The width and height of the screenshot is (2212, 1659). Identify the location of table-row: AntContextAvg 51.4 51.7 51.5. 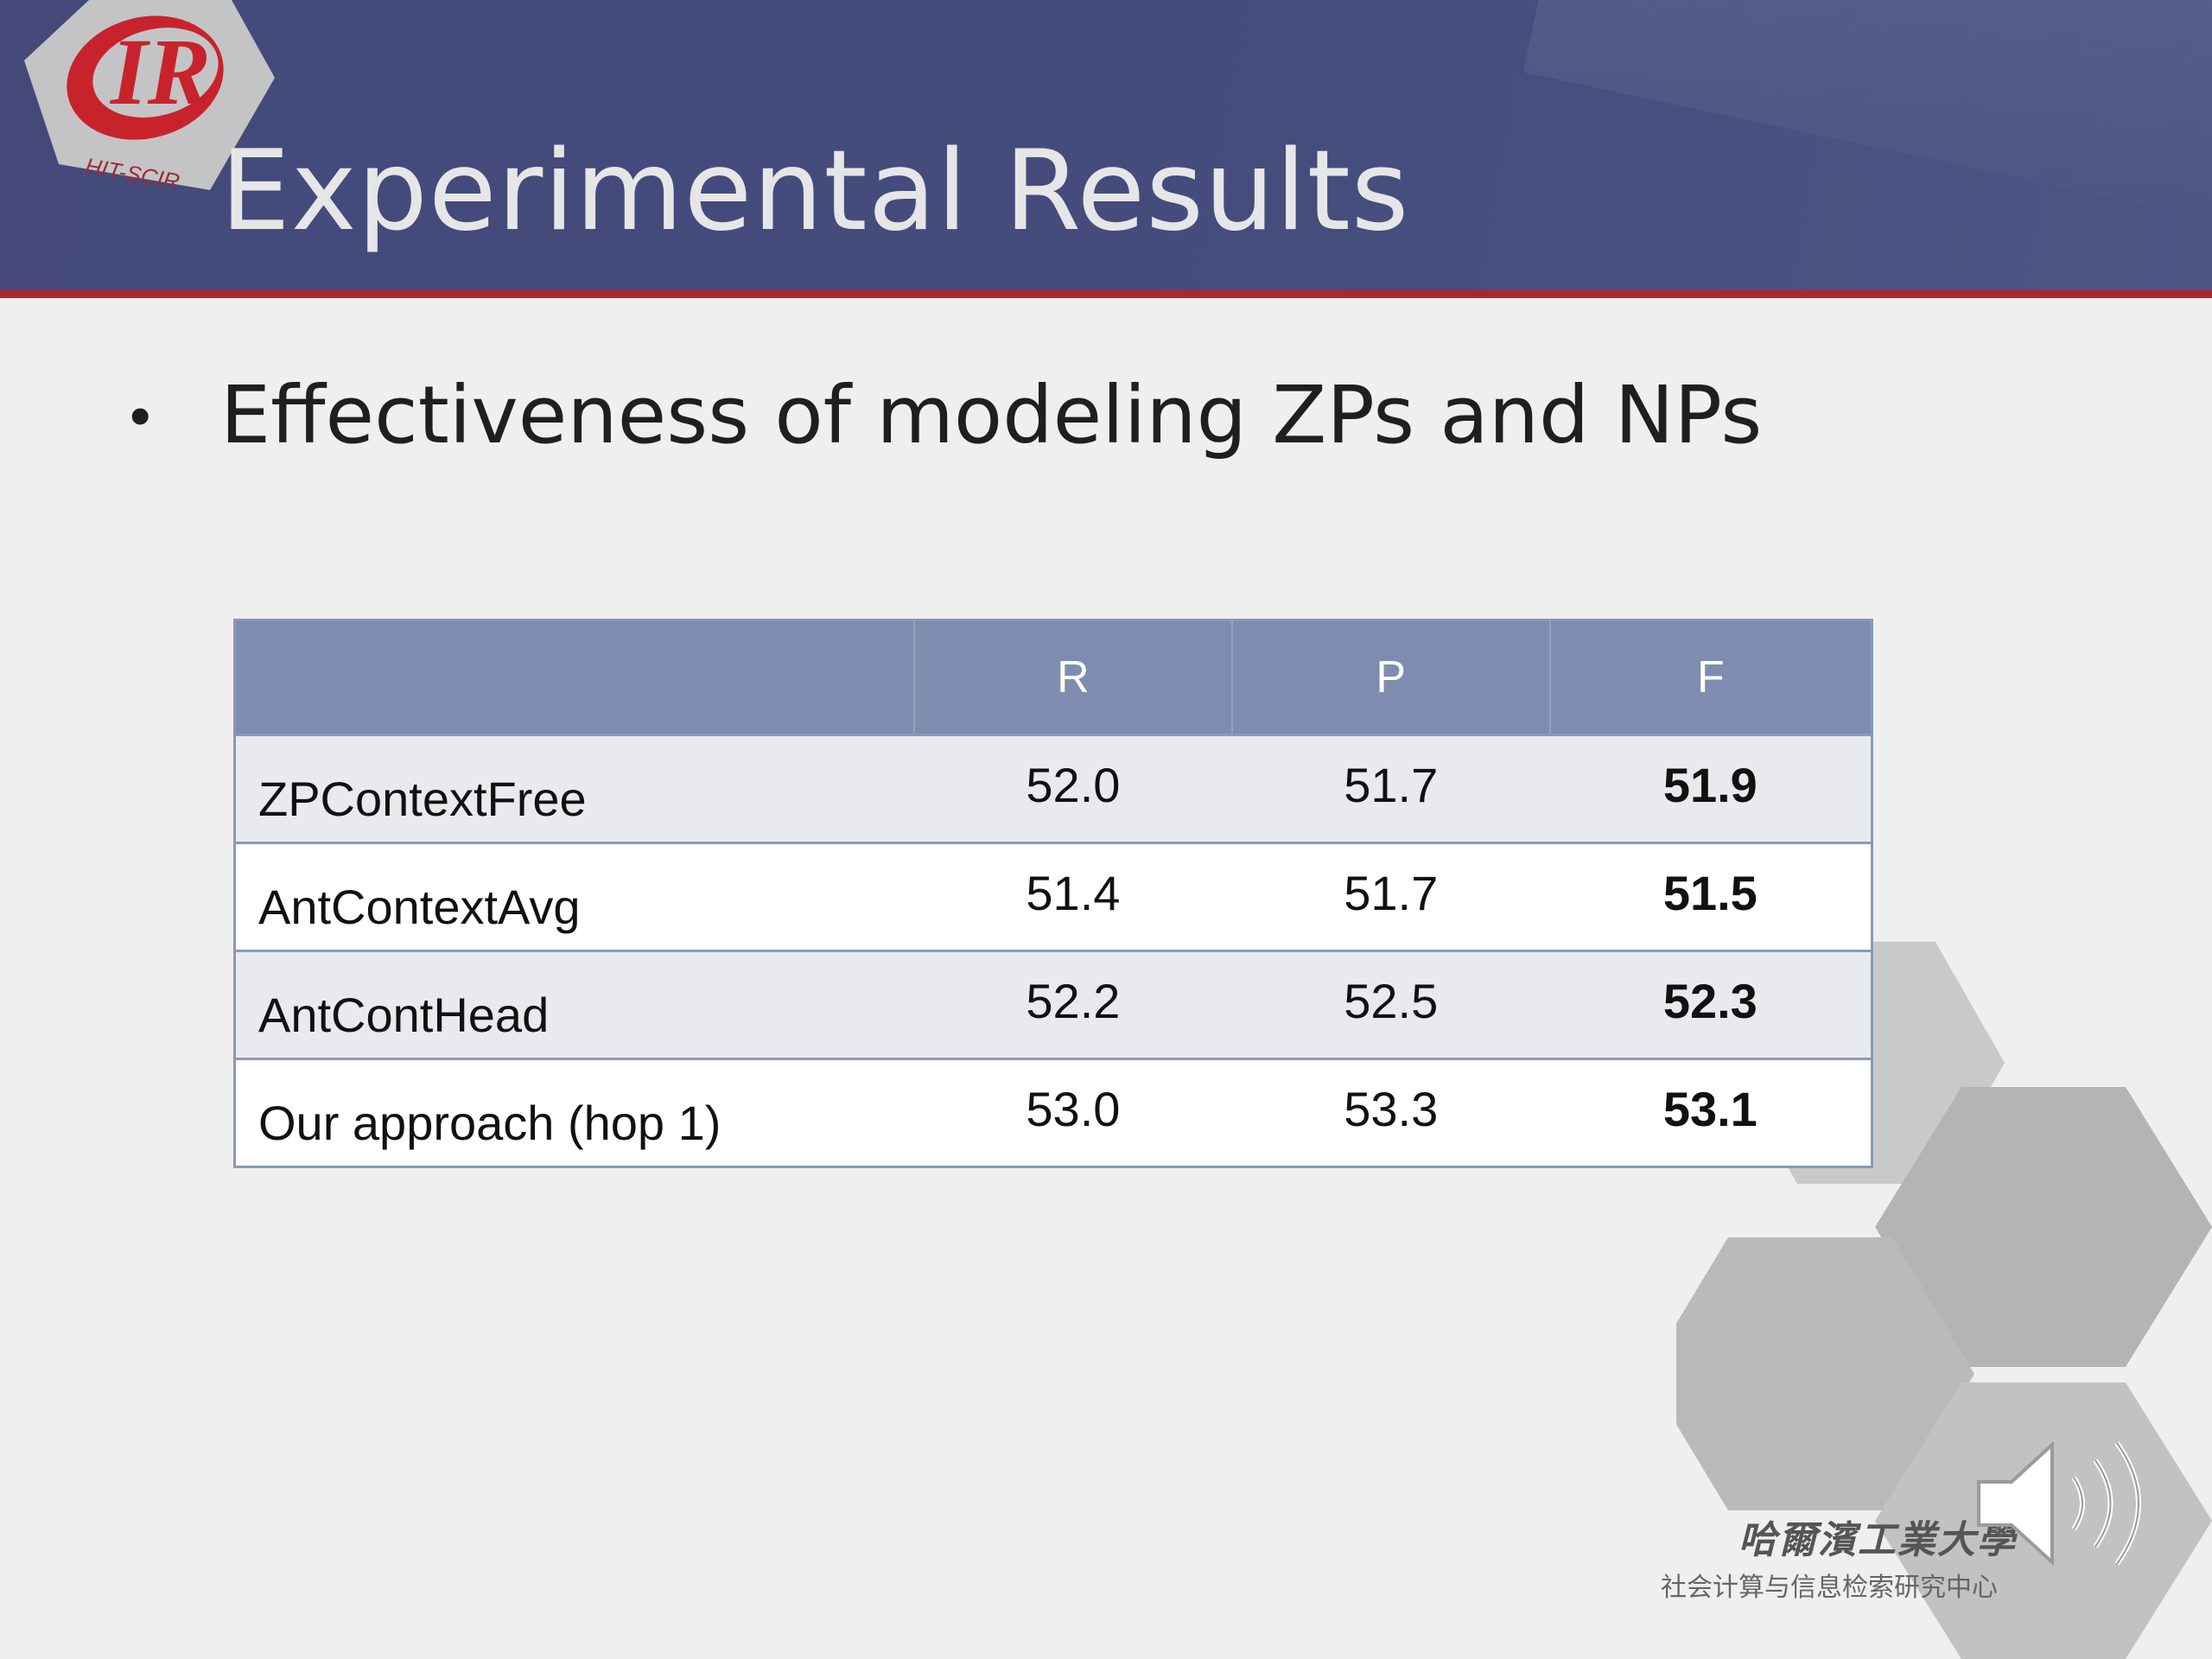
(1053, 897).